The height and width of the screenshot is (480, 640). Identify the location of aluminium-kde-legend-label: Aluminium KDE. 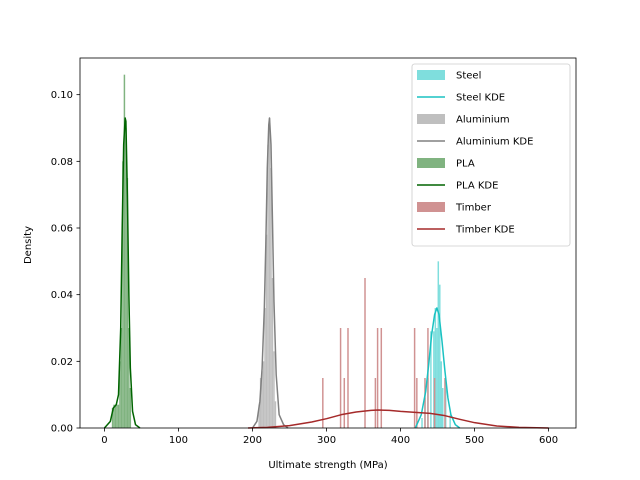
(494, 142).